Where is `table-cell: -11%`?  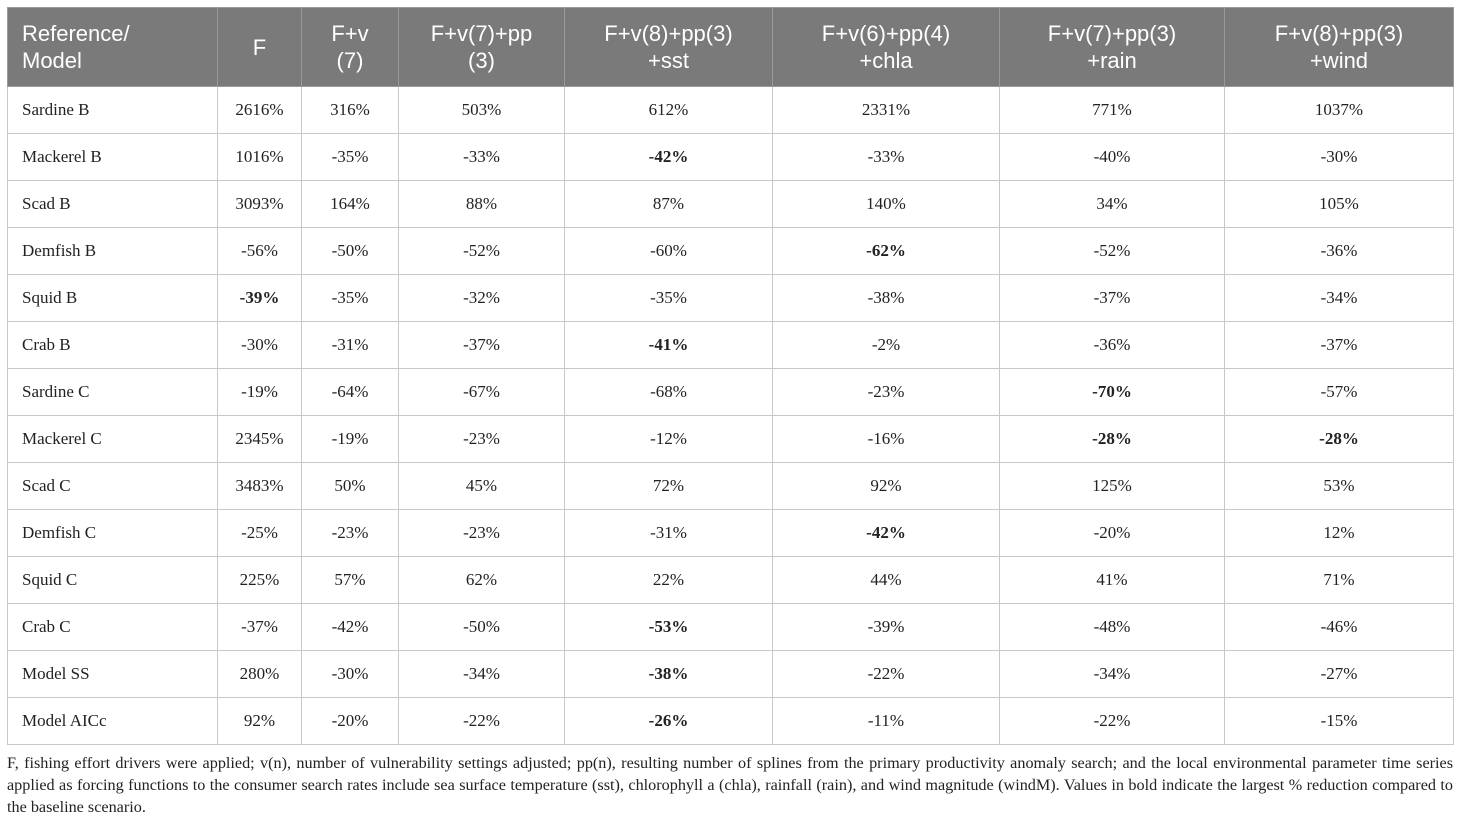 table-cell: -11% is located at coordinates (886, 721).